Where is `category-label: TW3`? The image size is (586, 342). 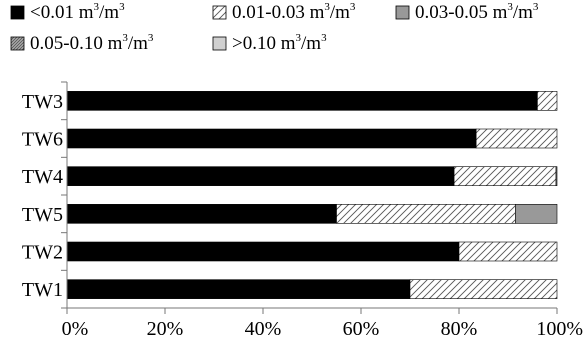 category-label: TW3 is located at coordinates (42, 102).